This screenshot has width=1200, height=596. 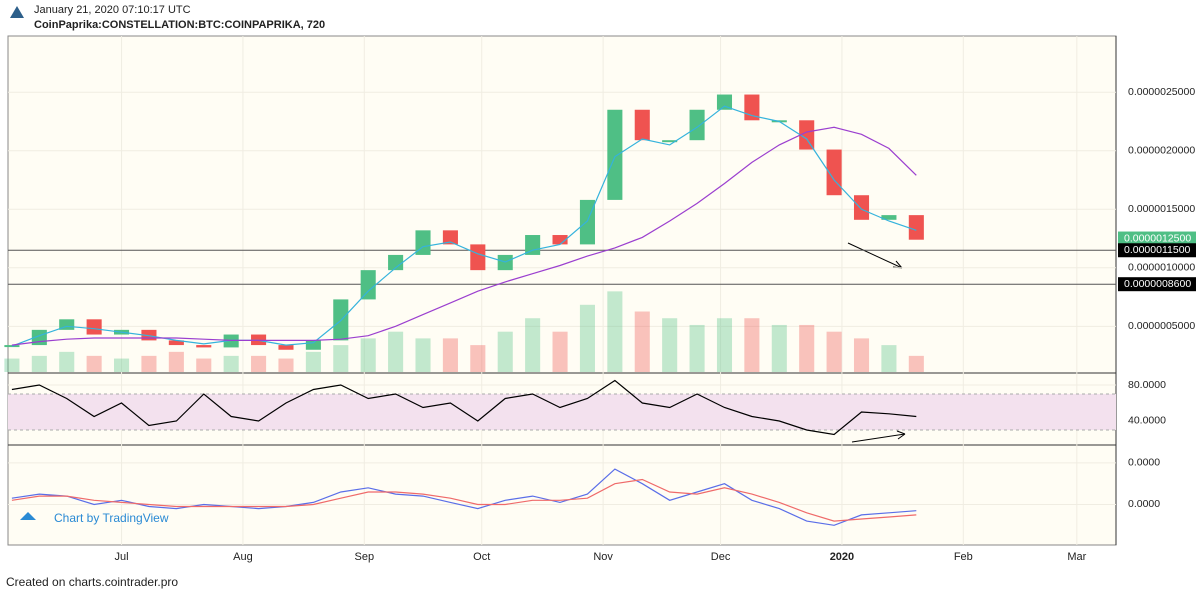 I want to click on watermark: Chart by TradingView, so click(x=111, y=518).